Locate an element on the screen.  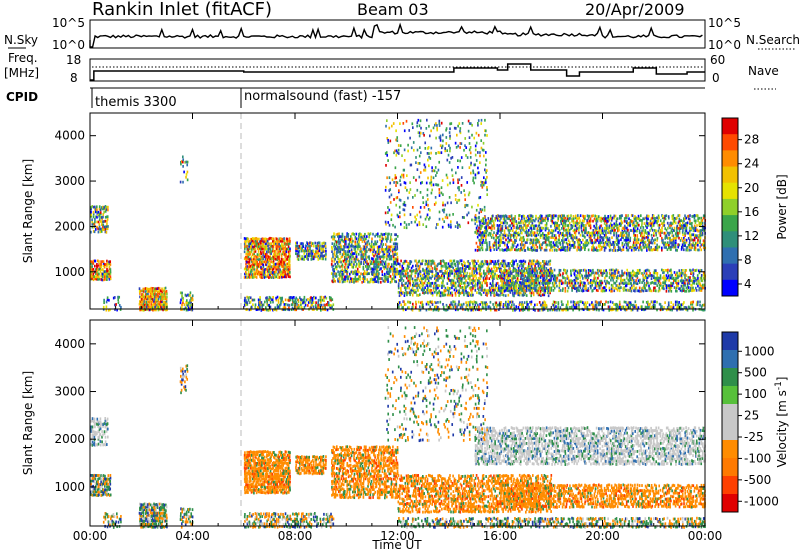
cpid-segment-2: normalsound (fast) -157 is located at coordinates (322, 96).